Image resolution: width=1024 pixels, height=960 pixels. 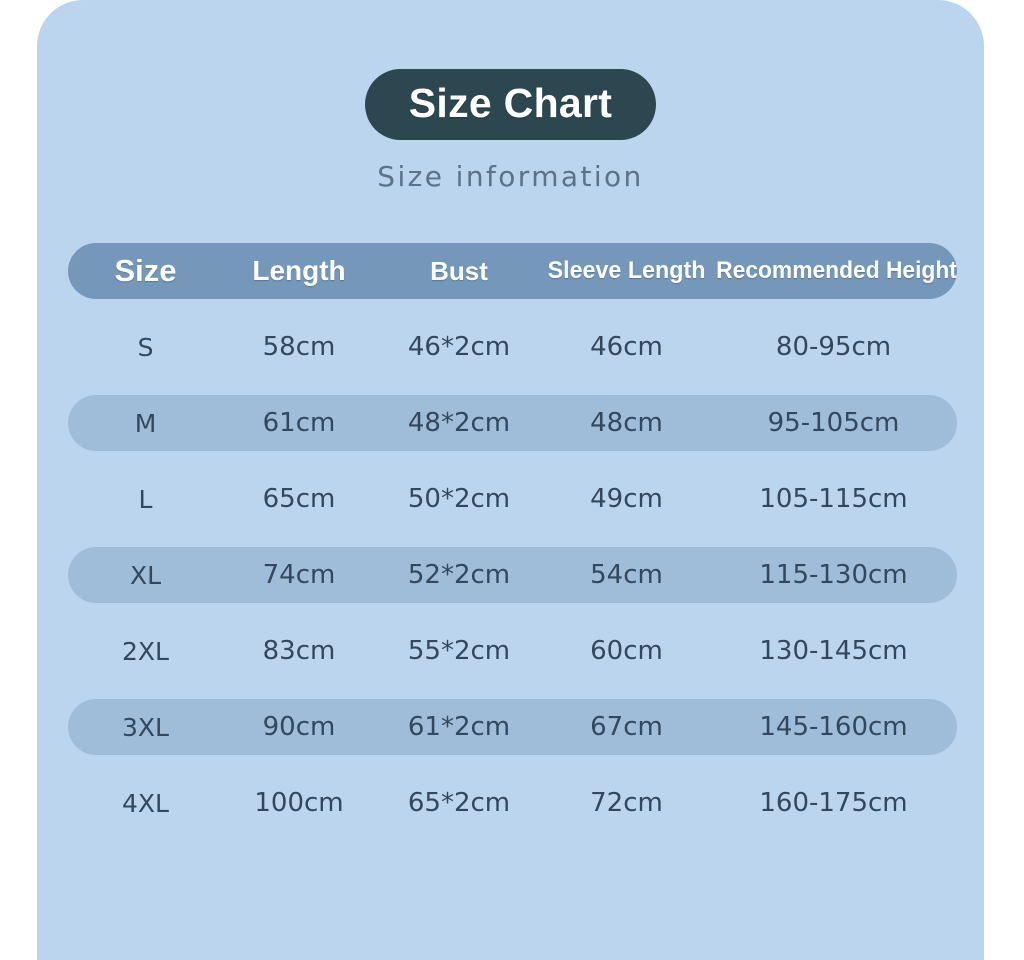 I want to click on cell-bust: 65*2cm, so click(x=459, y=803).